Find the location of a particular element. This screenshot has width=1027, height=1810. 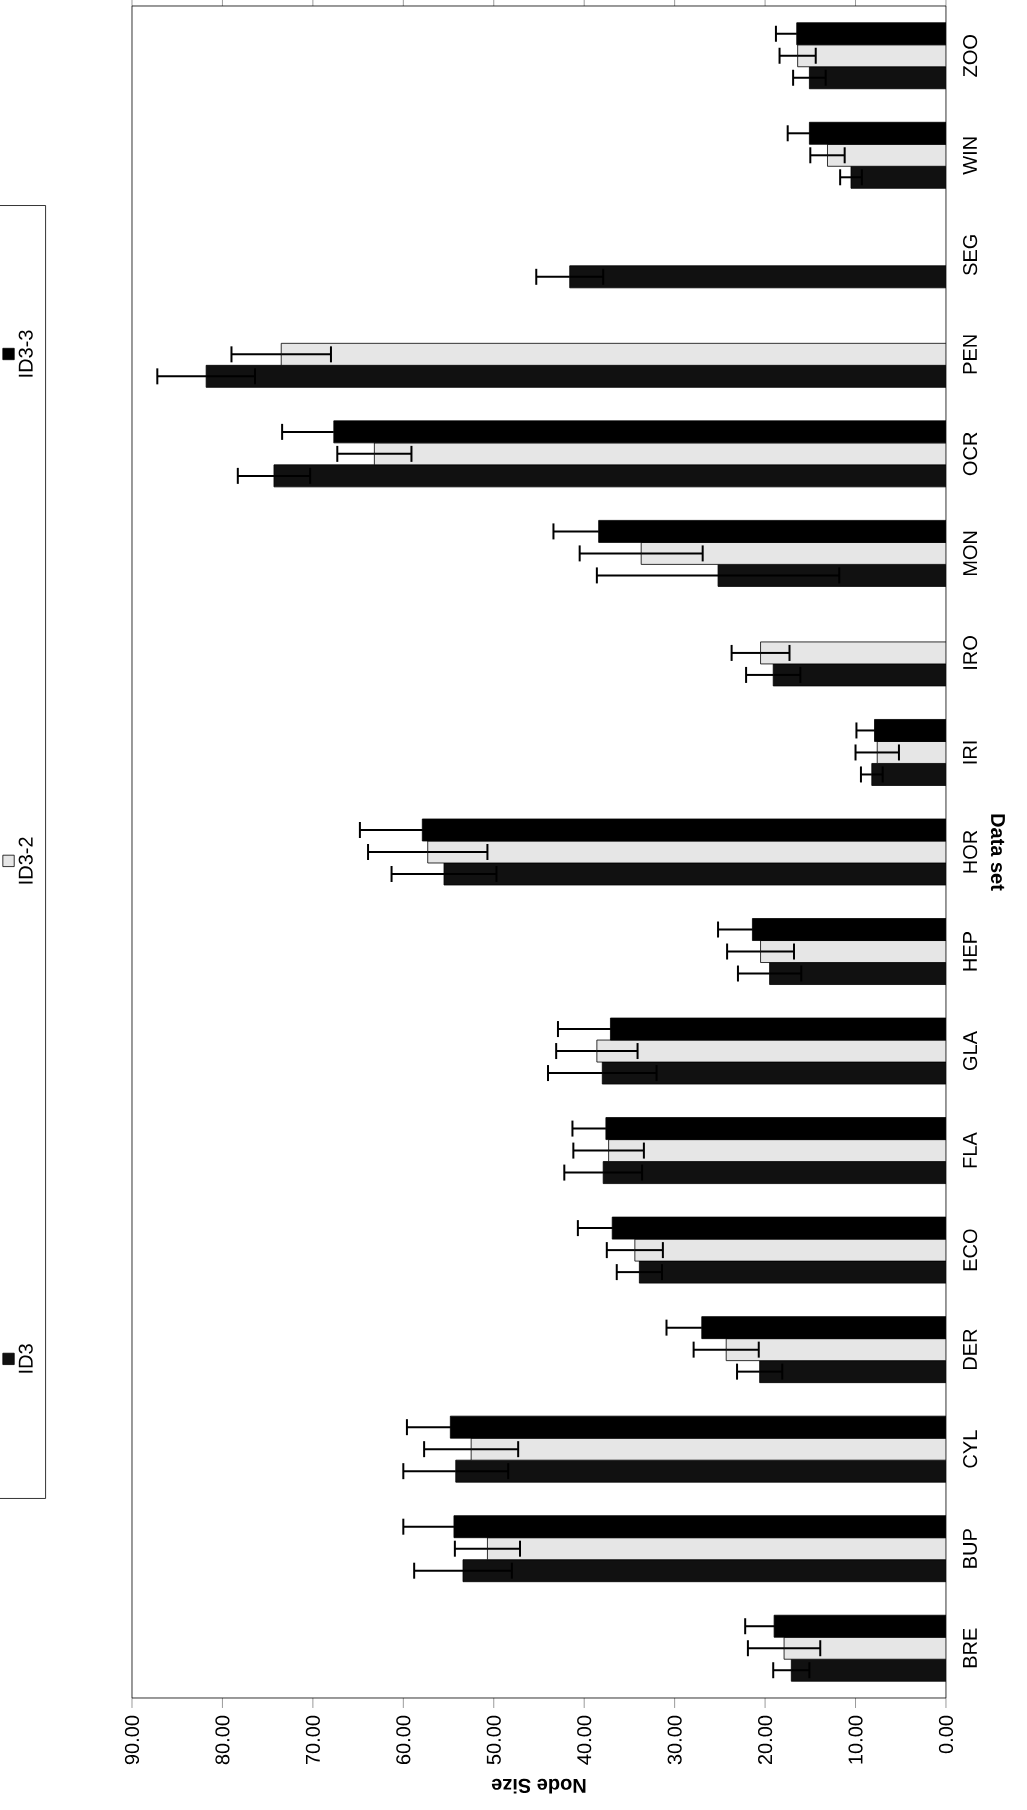

y-tick-label: PEN is located at coordinates (970, 354).